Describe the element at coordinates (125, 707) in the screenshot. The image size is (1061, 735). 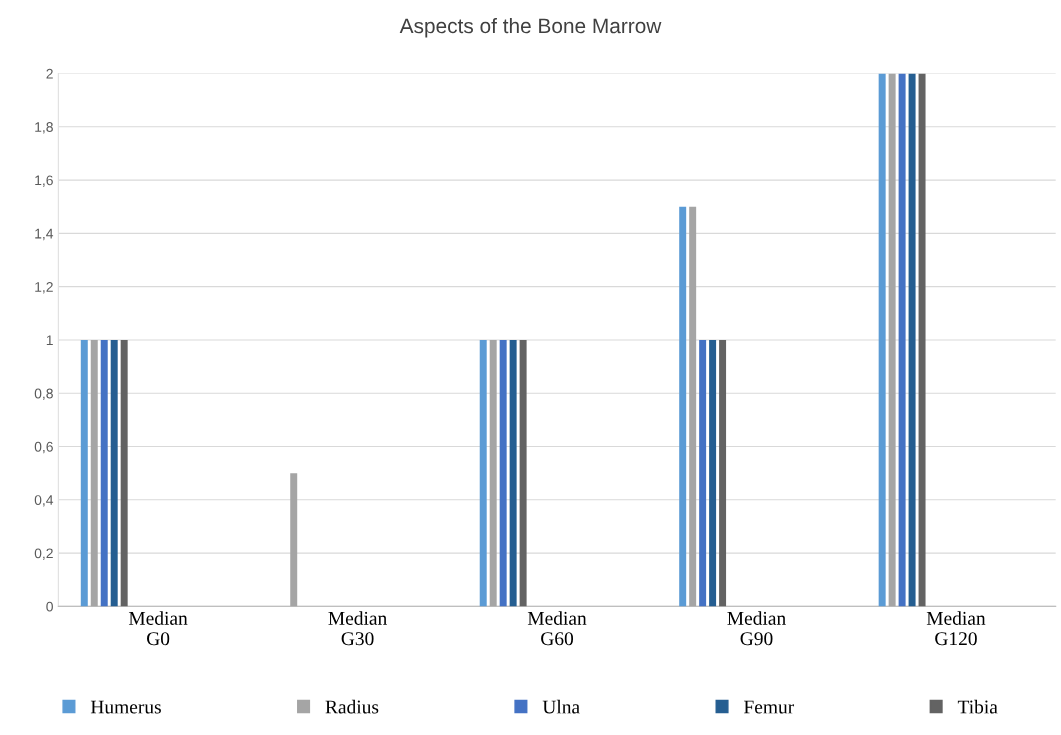
I see `legend-label: Humerus` at that location.